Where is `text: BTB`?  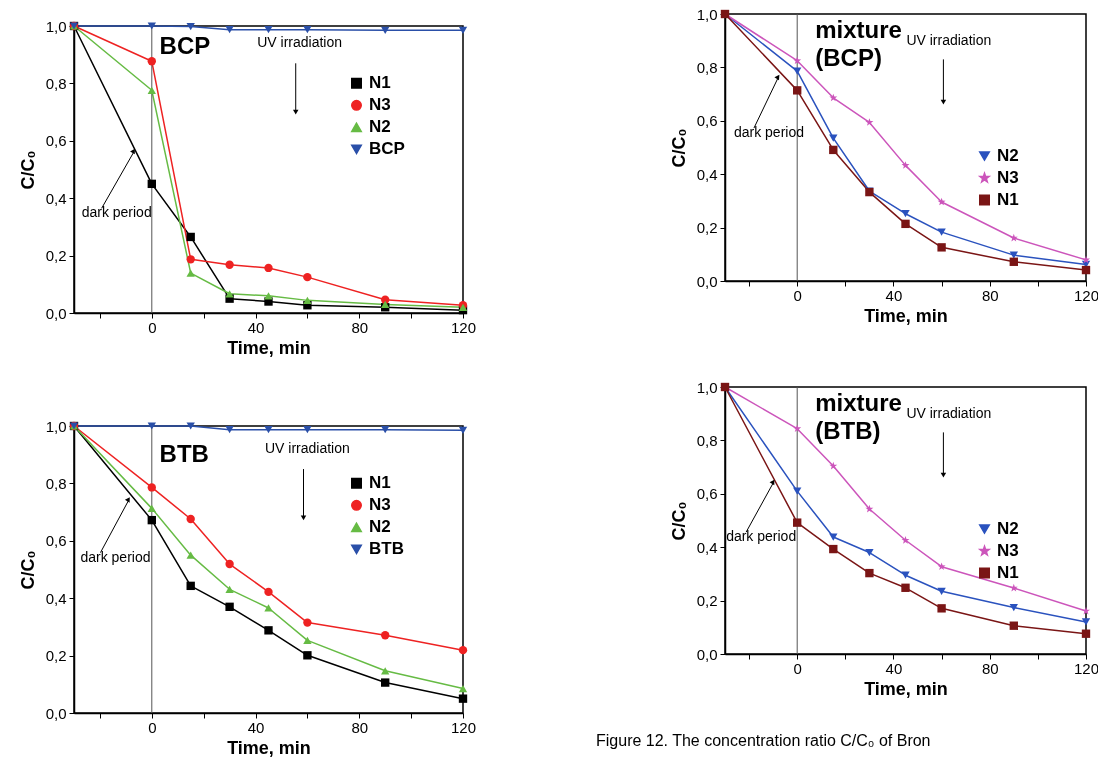 text: BTB is located at coordinates (184, 454).